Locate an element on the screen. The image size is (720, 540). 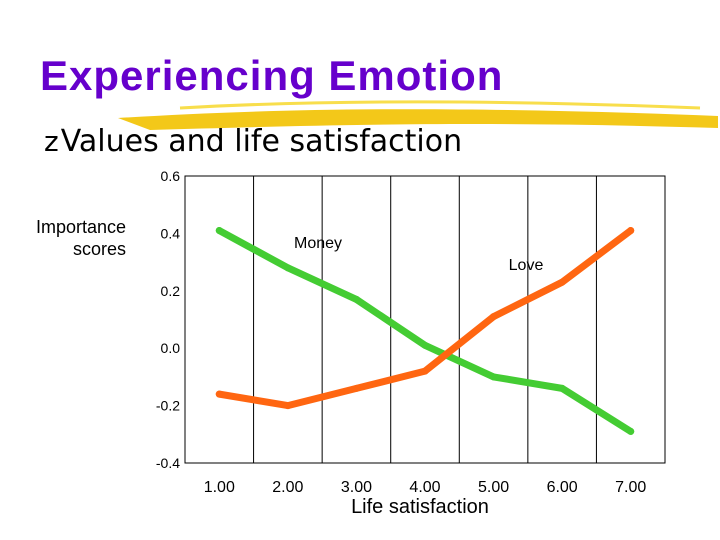
y-axis-label: Importance scores is located at coordinates (80, 238).